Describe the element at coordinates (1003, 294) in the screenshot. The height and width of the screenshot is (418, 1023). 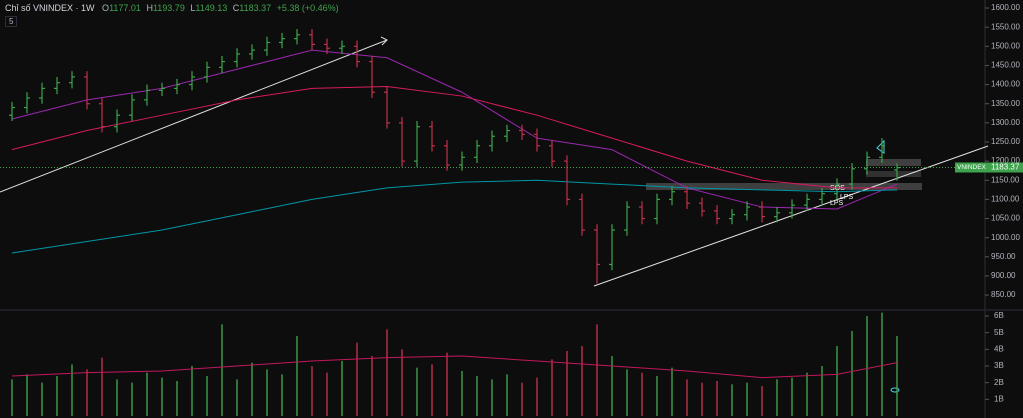
I see `y-tick-label: 850.00` at that location.